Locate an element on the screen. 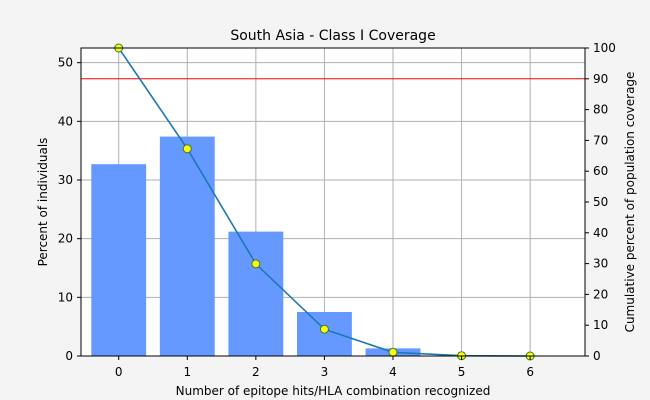 The height and width of the screenshot is (400, 650). y2-tick-label: 50 is located at coordinates (600, 202).